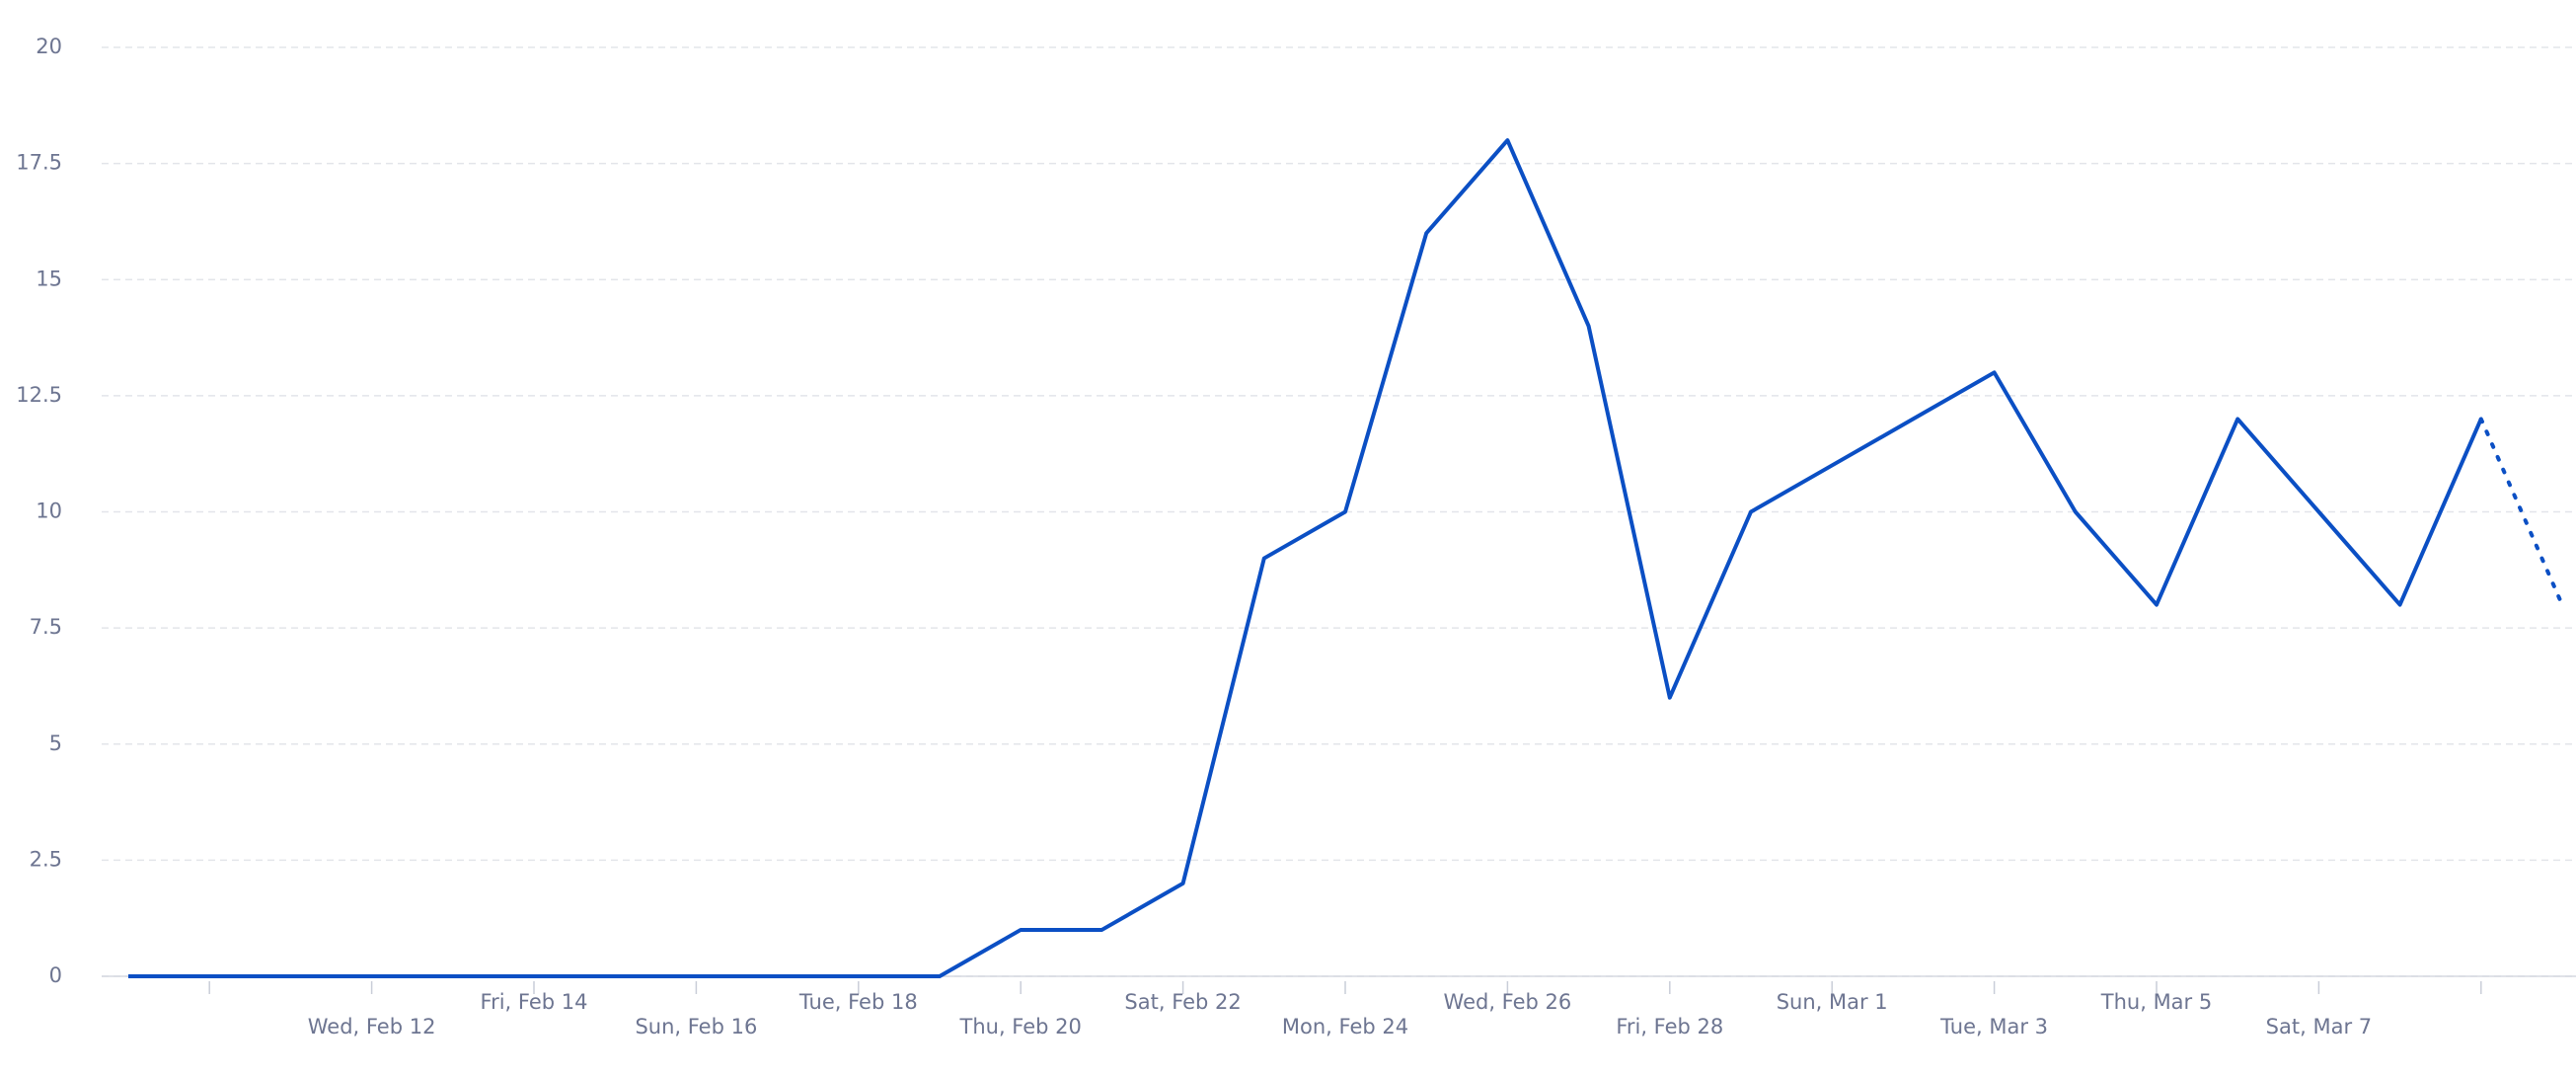 This screenshot has height=1076, width=2576. What do you see at coordinates (1508, 1002) in the screenshot?
I see `x-tick-label: Wed, Feb 26` at bounding box center [1508, 1002].